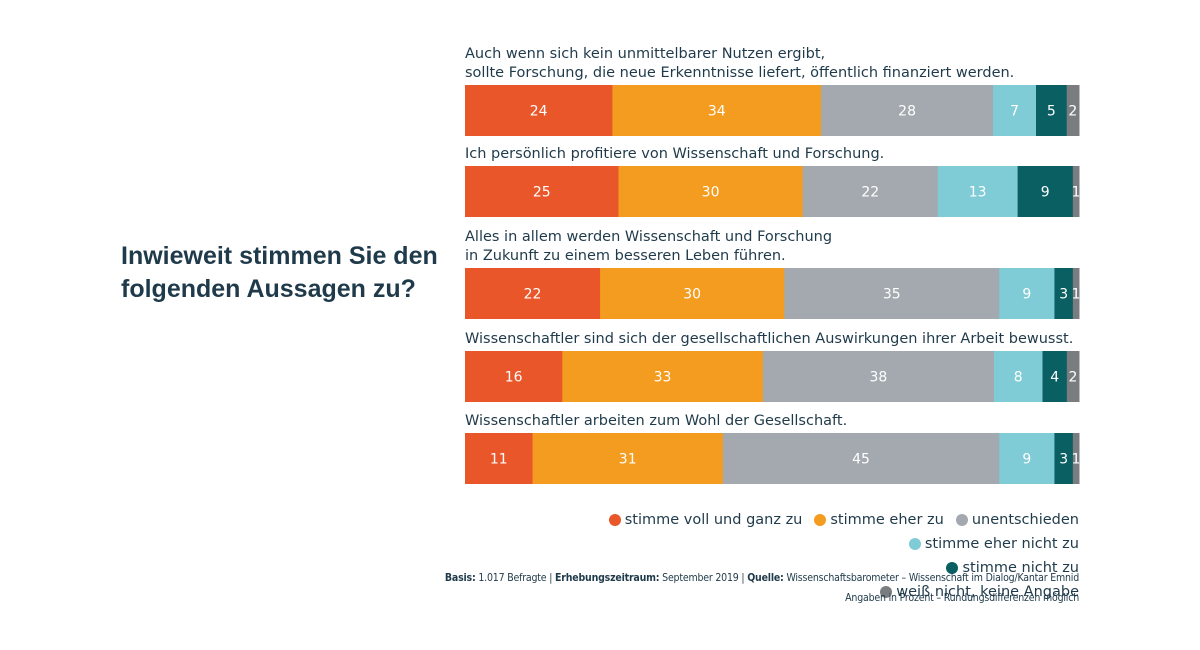 The height and width of the screenshot is (650, 1200). I want to click on data-label: 33, so click(663, 378).